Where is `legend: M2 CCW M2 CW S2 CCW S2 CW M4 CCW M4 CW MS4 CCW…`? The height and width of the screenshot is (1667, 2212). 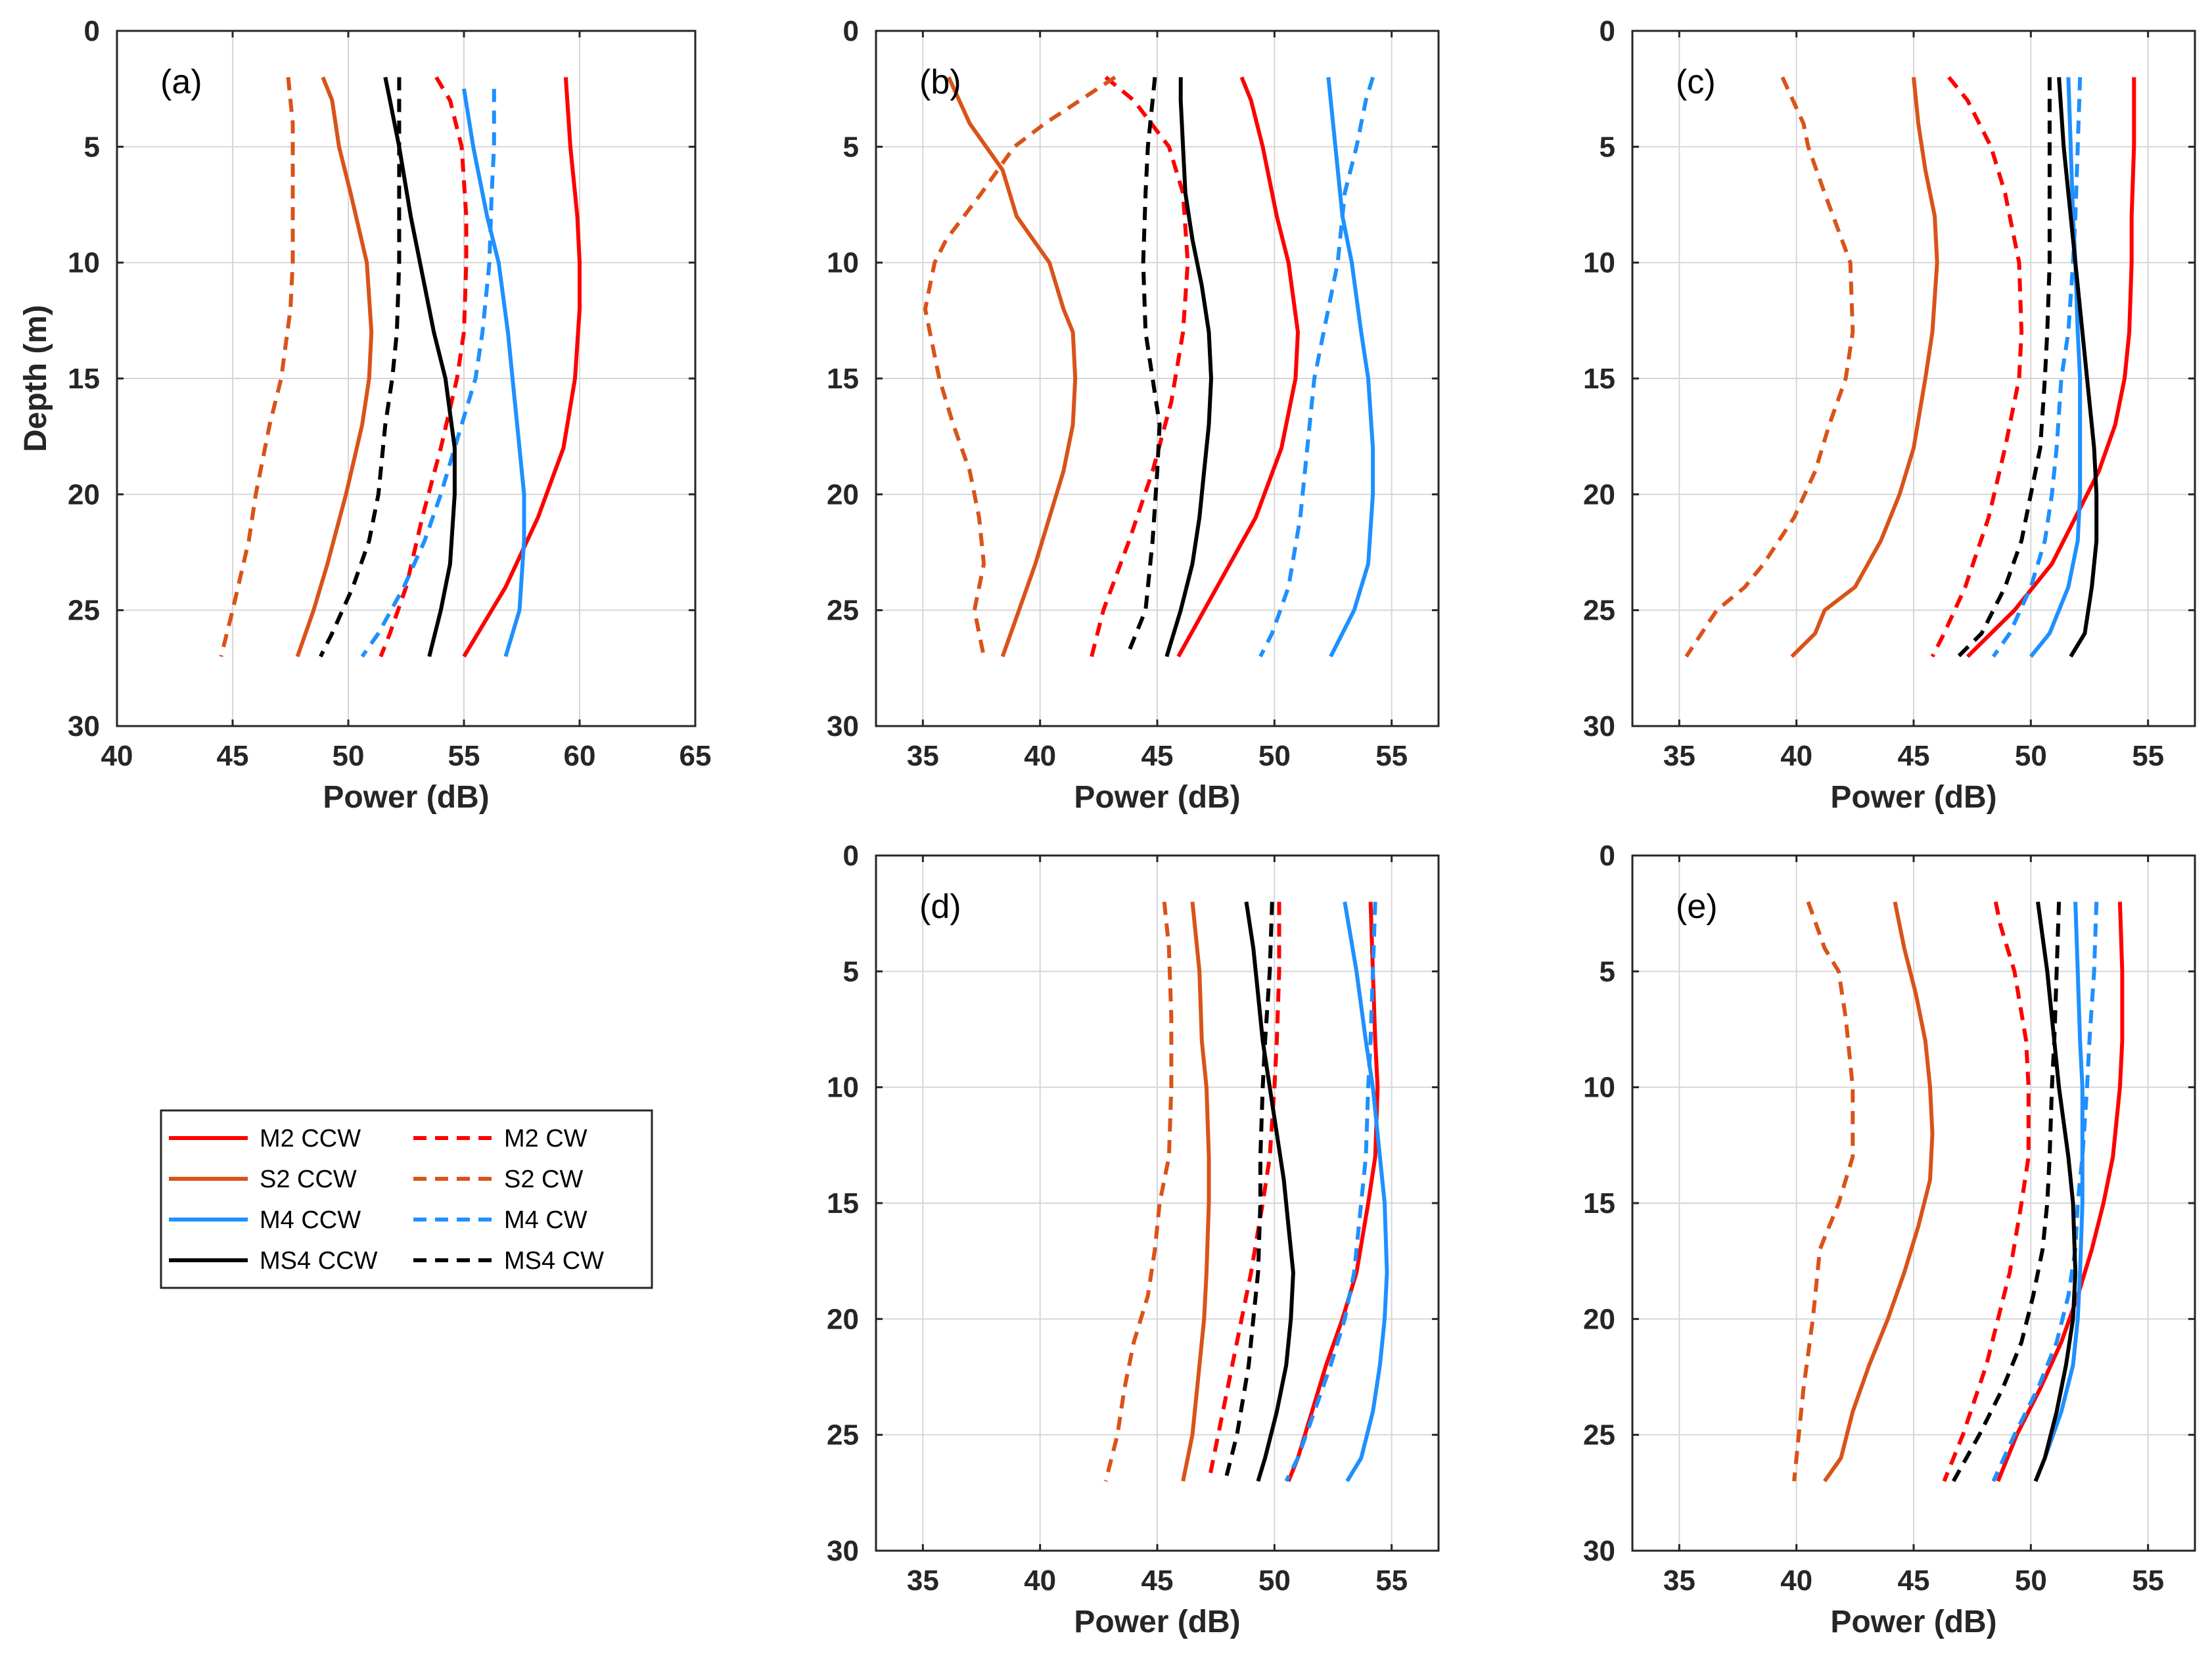 legend: M2 CCW M2 CW S2 CCW S2 CW M4 CCW M4 CW MS4 CCW… is located at coordinates (406, 1199).